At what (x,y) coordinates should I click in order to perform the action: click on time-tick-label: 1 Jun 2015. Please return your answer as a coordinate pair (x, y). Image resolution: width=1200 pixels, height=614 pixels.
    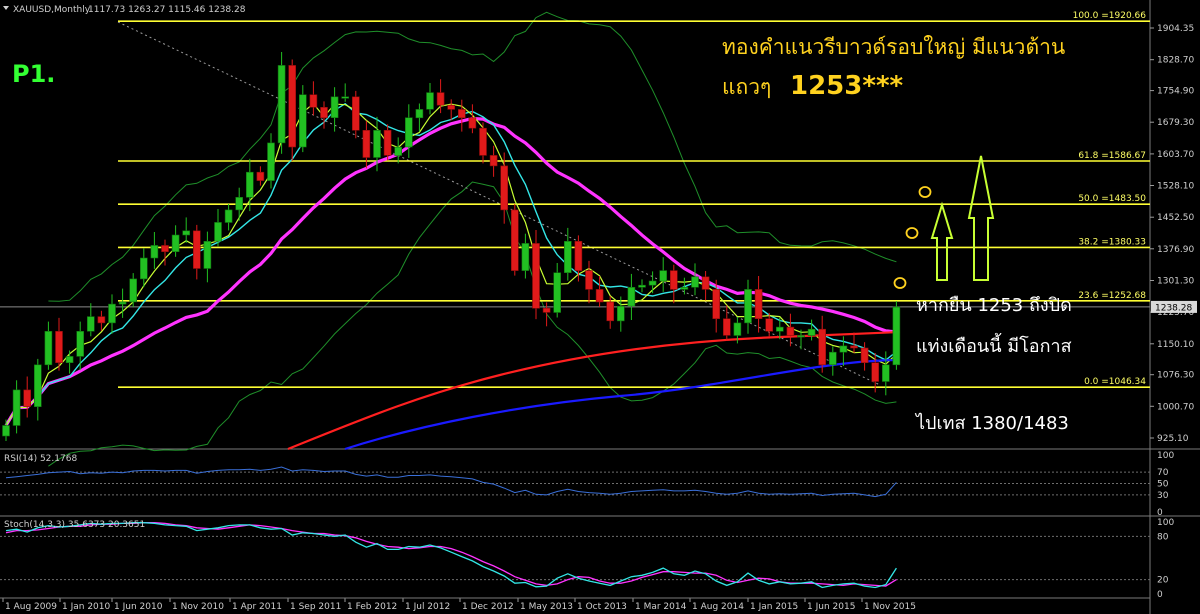
    Looking at the image, I should click on (831, 607).